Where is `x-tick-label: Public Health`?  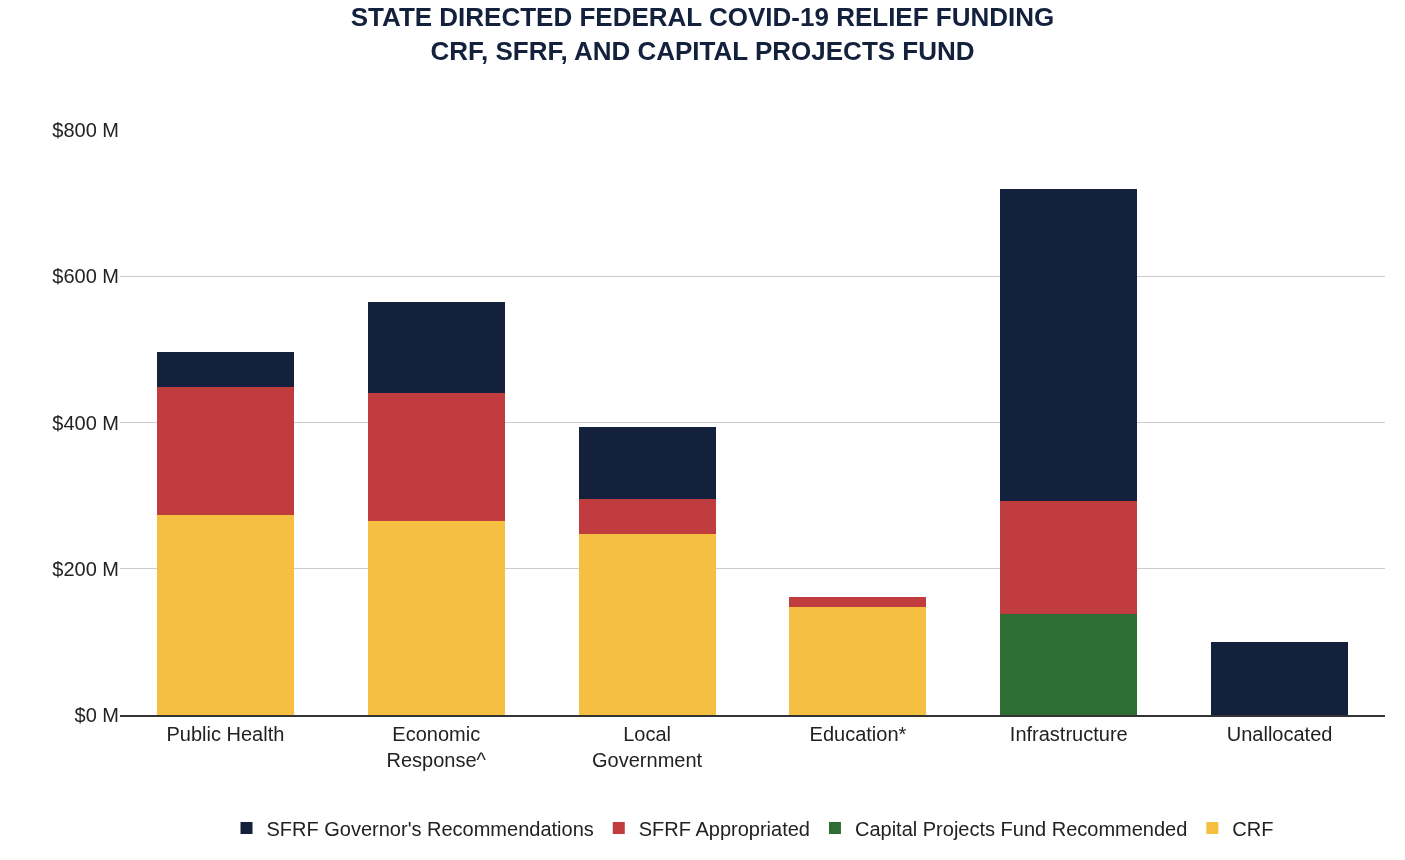
x-tick-label: Public Health is located at coordinates (225, 734).